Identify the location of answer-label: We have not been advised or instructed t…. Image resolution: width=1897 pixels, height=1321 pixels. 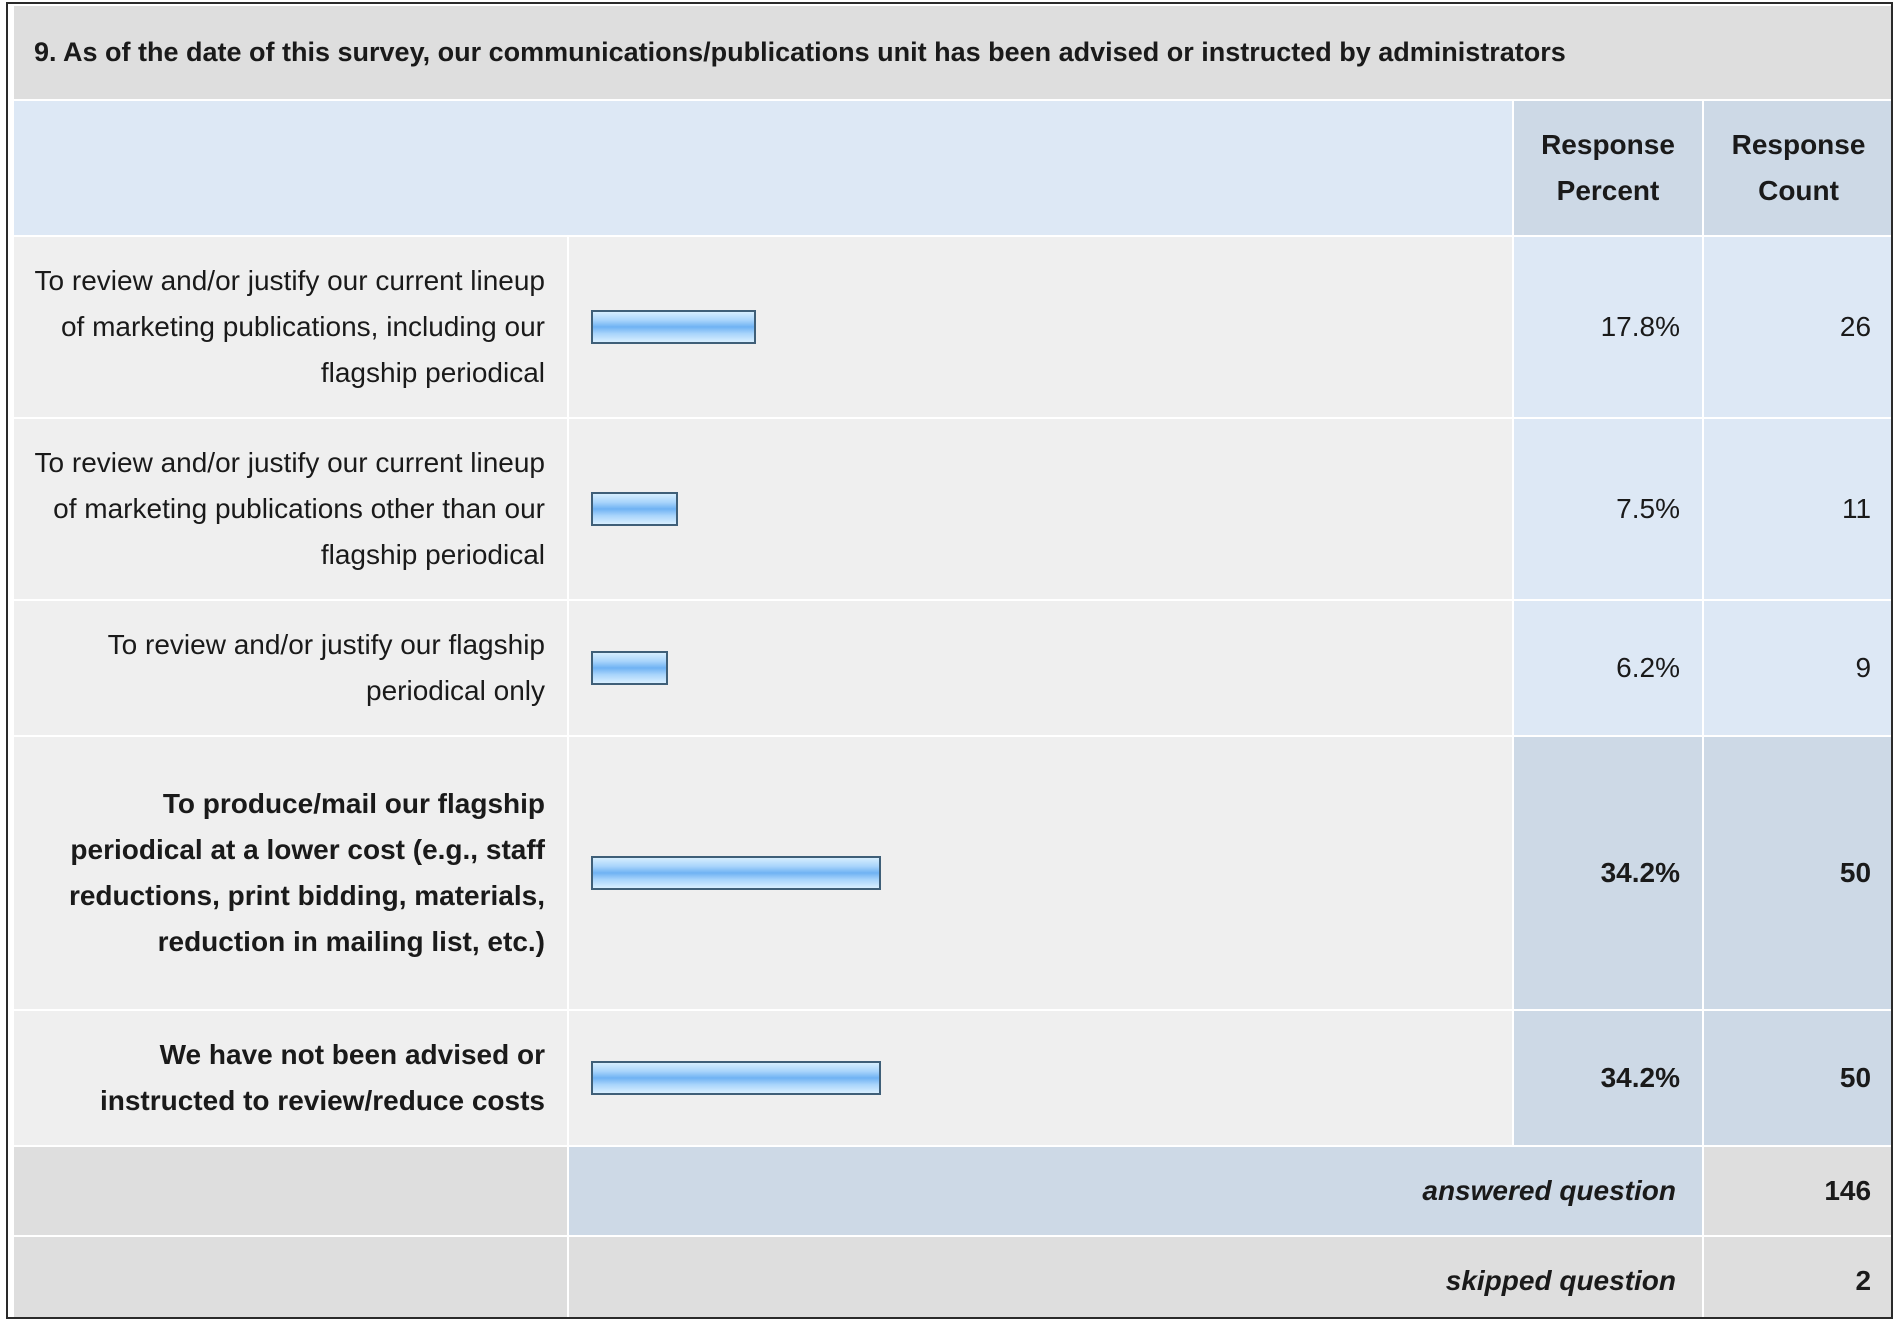
(290, 1078).